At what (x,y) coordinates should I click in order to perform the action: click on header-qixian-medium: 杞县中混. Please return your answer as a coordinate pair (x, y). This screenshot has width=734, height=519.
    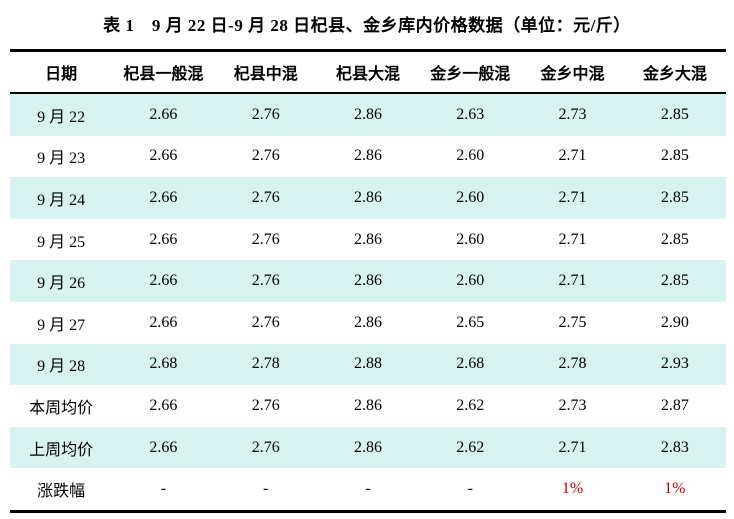
    Looking at the image, I should click on (265, 74).